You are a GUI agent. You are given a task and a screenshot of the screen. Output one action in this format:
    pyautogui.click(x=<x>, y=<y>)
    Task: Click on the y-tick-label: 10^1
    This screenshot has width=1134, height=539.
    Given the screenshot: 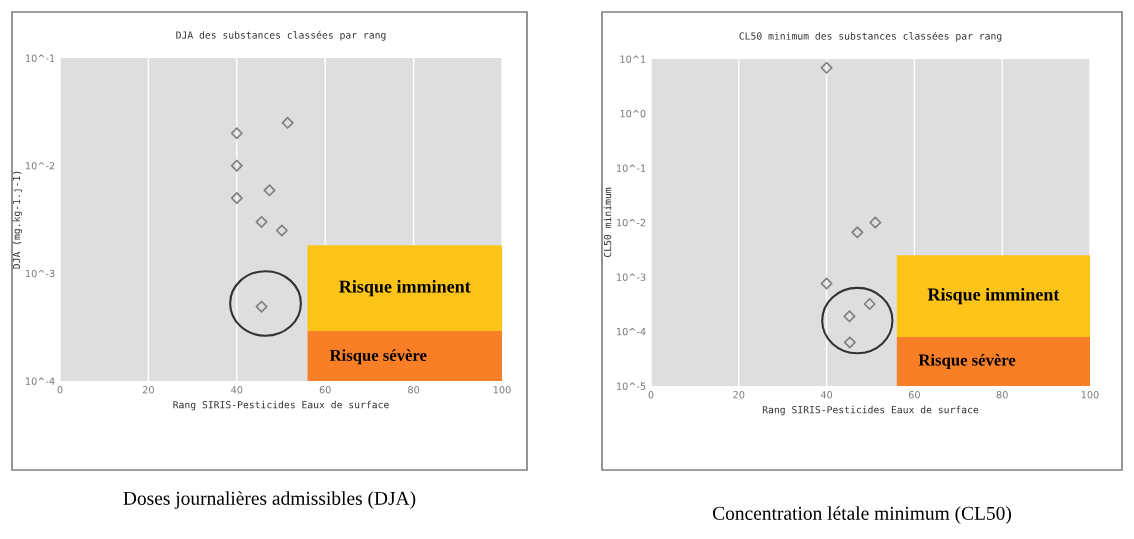 What is the action you would take?
    pyautogui.click(x=633, y=59)
    